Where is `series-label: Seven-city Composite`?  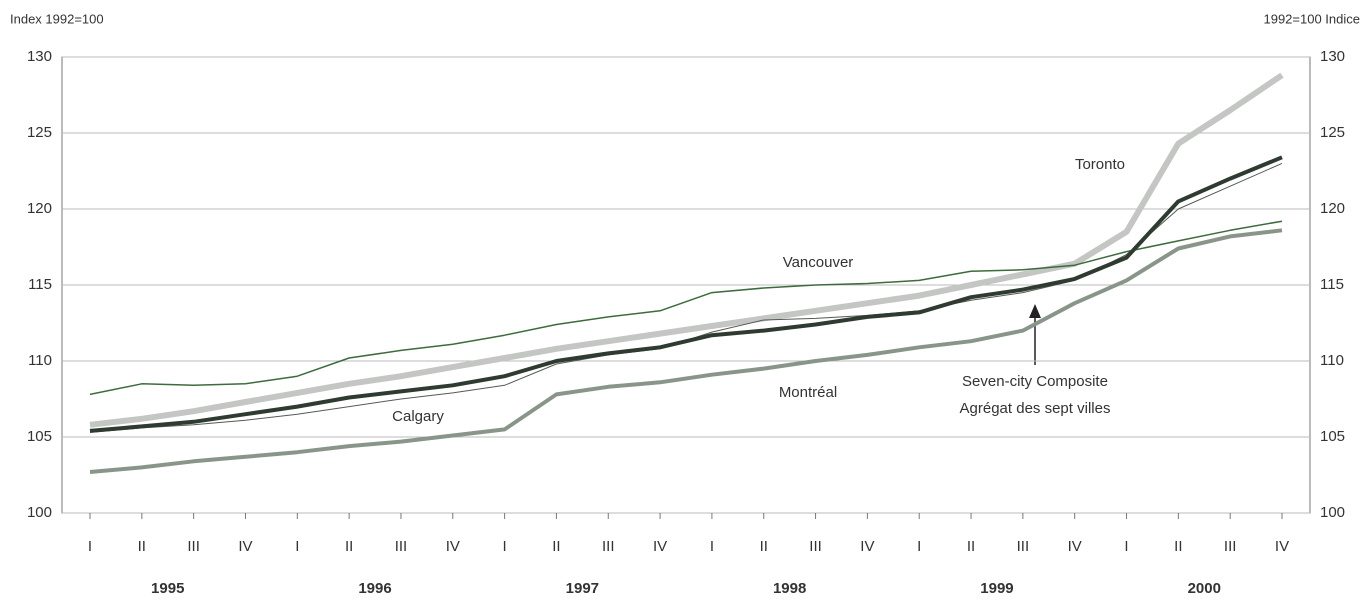
series-label: Seven-city Composite is located at coordinates (1035, 381).